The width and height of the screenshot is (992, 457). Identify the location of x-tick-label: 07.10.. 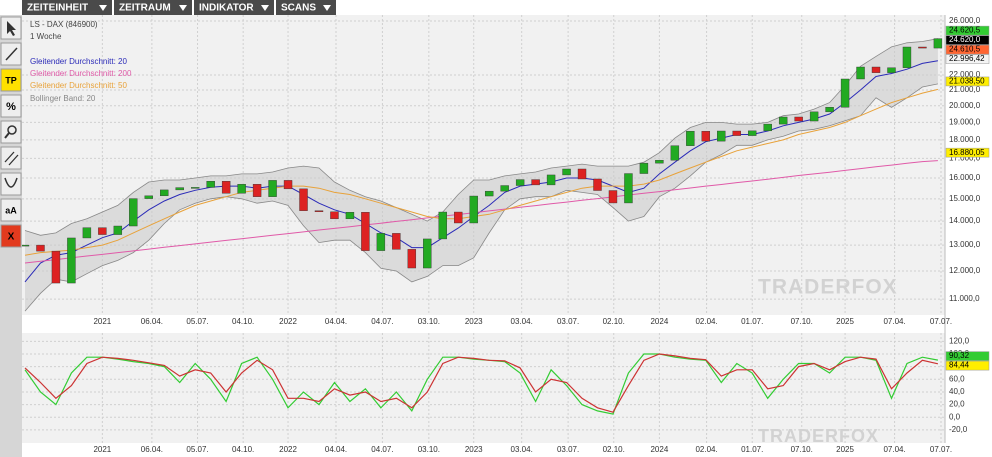
(802, 321).